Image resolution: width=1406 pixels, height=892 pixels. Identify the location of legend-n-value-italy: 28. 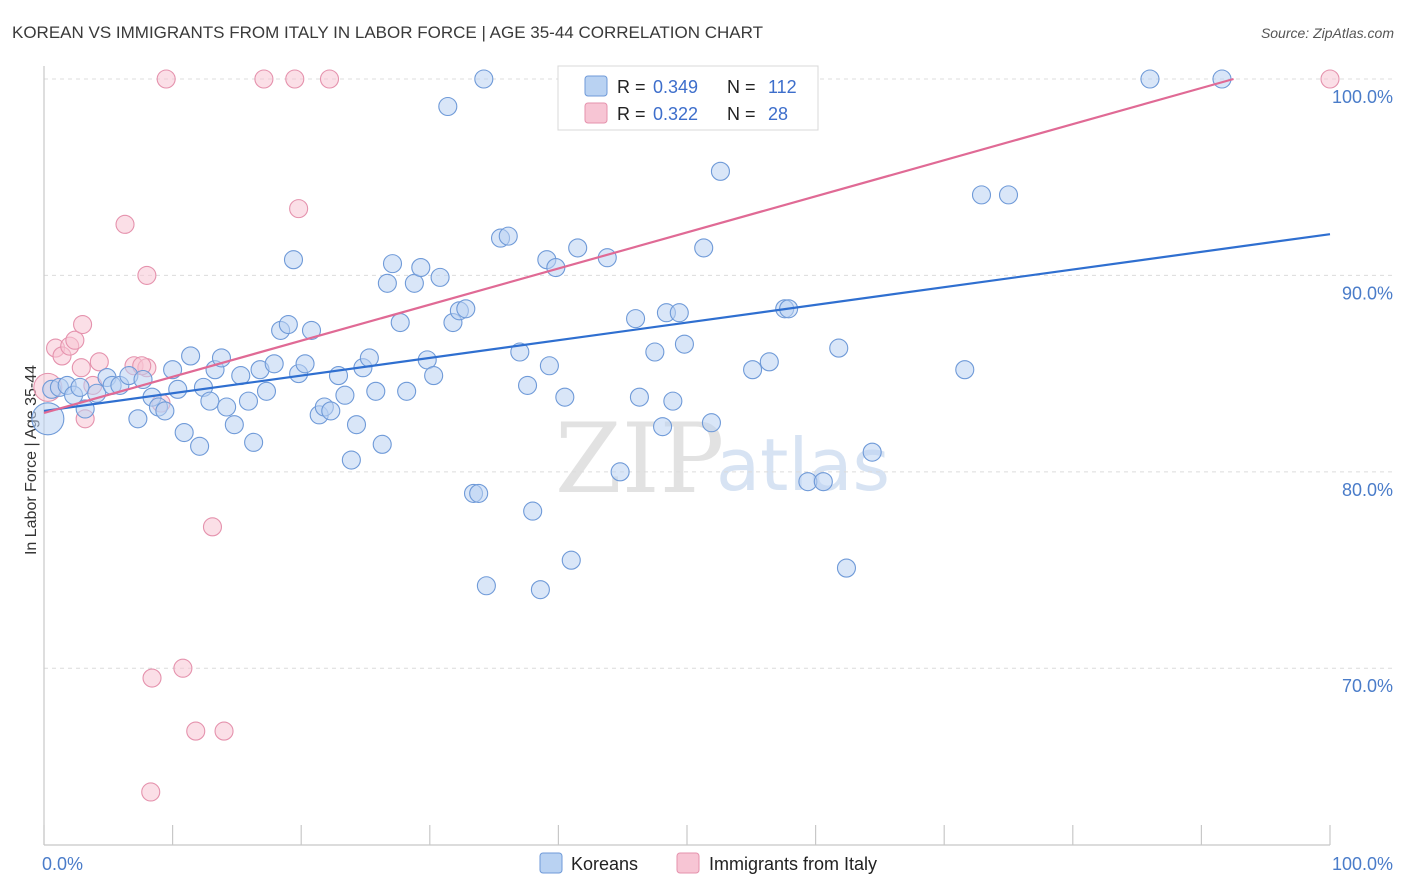
(778, 114).